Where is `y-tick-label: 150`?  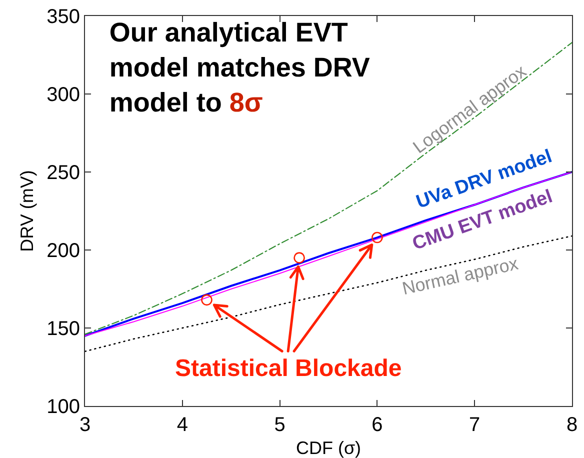
y-tick-label: 150 is located at coordinates (63, 329).